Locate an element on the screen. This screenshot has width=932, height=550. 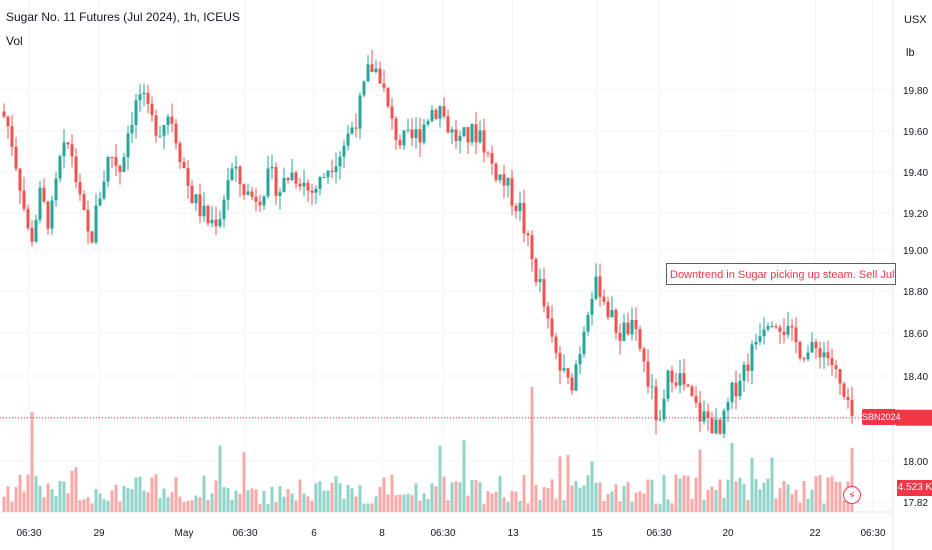
y-tick-label: 18.80 is located at coordinates (915, 292).